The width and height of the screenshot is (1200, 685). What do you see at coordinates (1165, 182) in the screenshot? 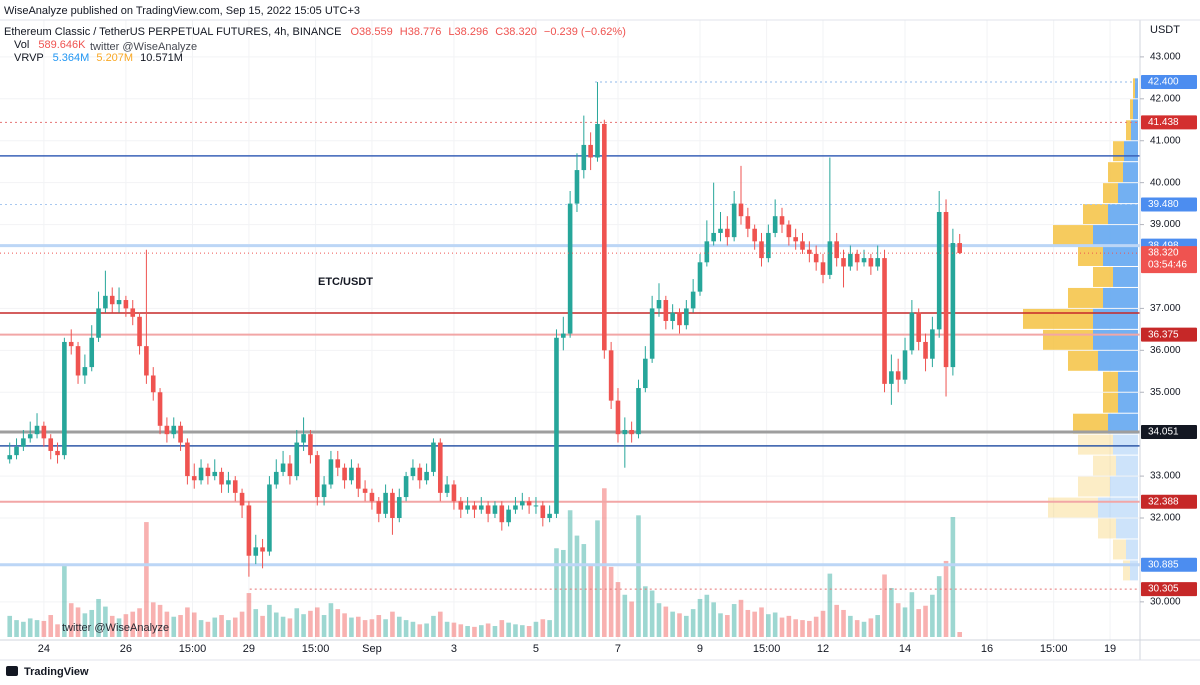
I see `y-tick-label: 40.000` at bounding box center [1165, 182].